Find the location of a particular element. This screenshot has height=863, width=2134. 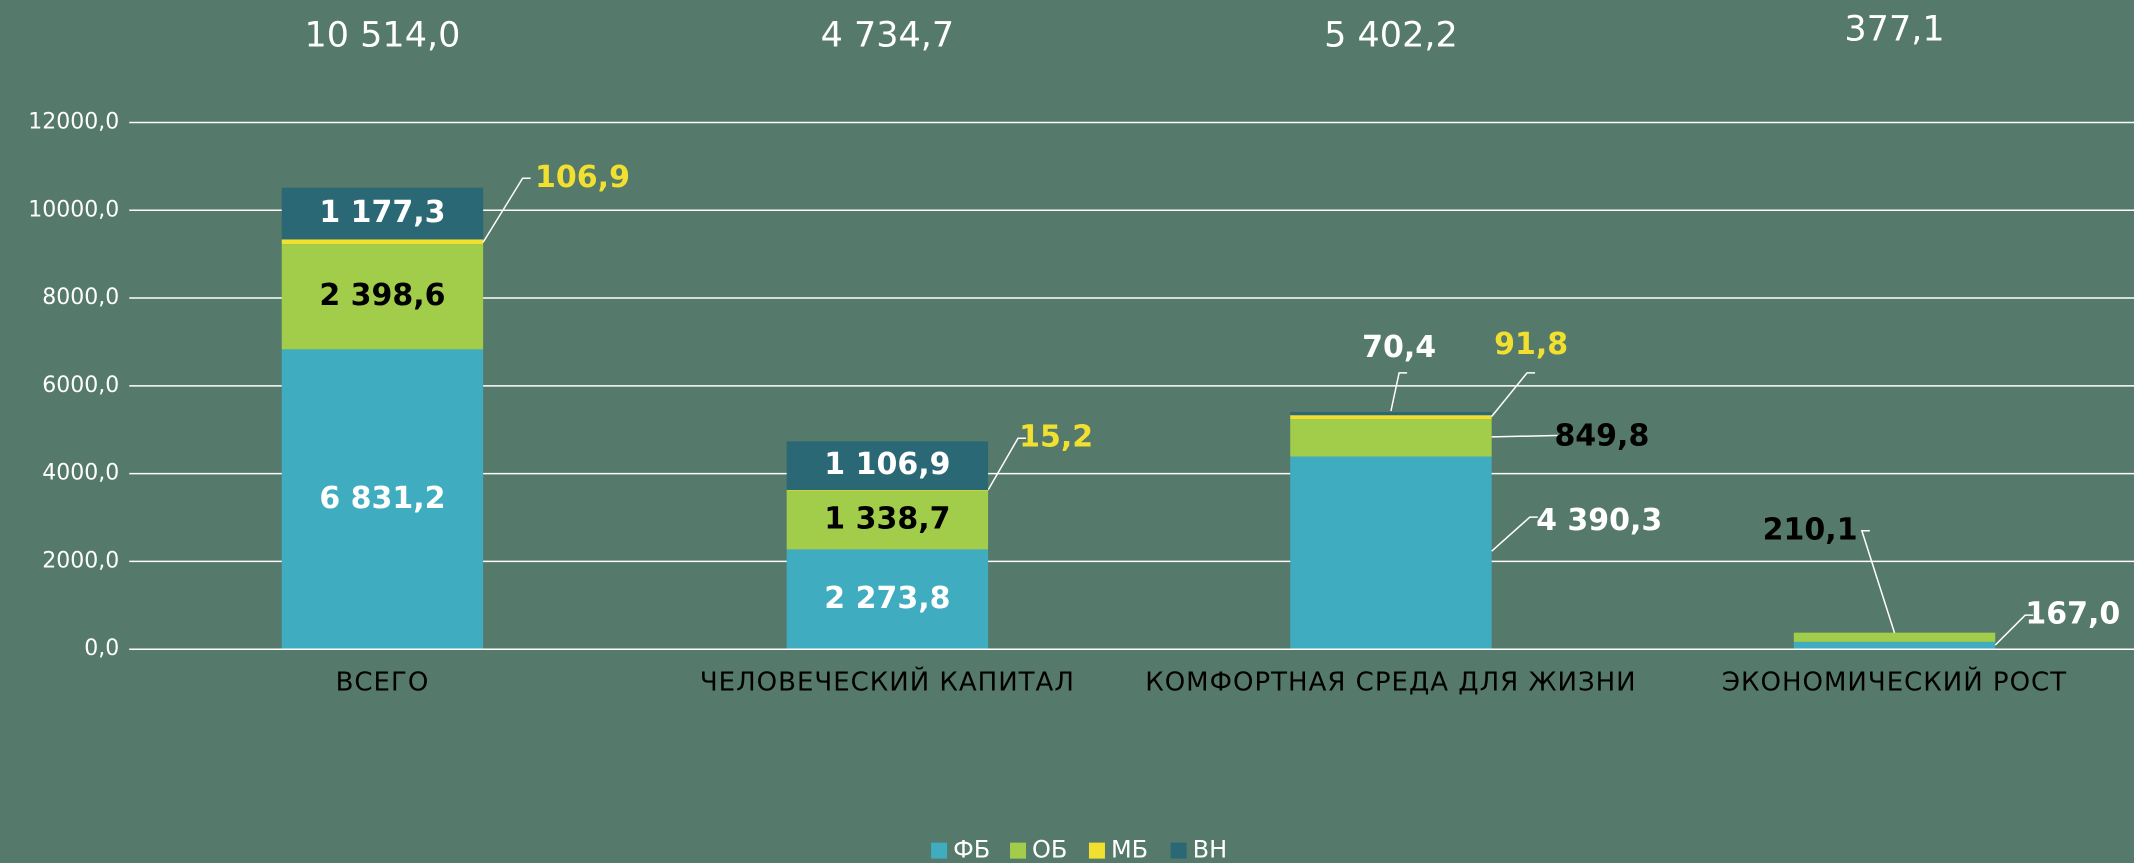

y-tick-label: 0,0 is located at coordinates (101, 648).